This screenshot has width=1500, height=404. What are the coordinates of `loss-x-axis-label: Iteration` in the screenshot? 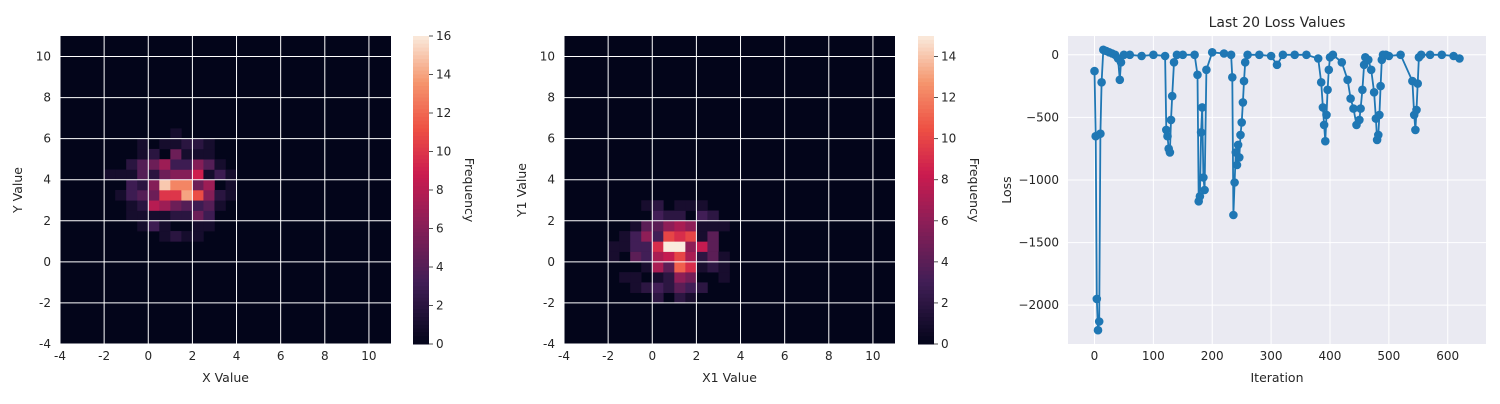 It's located at (1276, 377).